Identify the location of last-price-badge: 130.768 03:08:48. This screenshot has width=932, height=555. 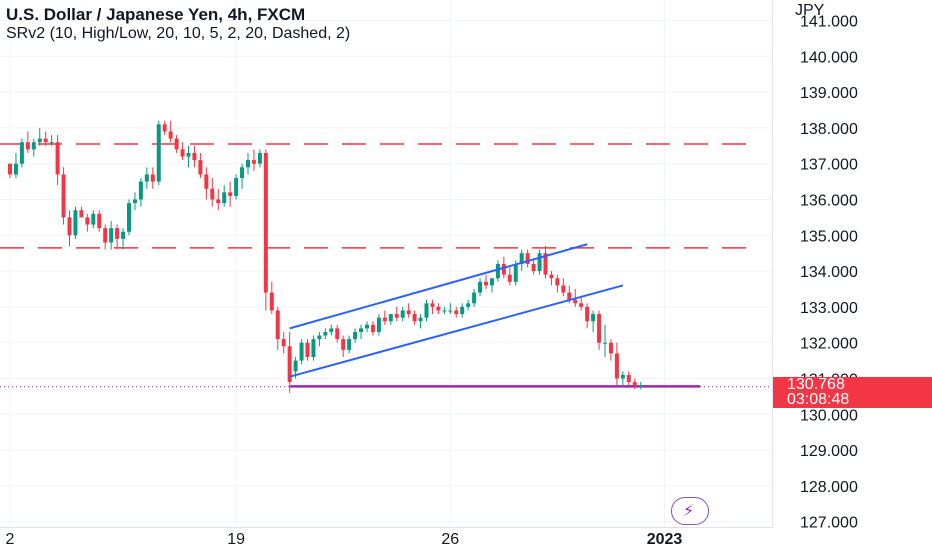
(852, 392).